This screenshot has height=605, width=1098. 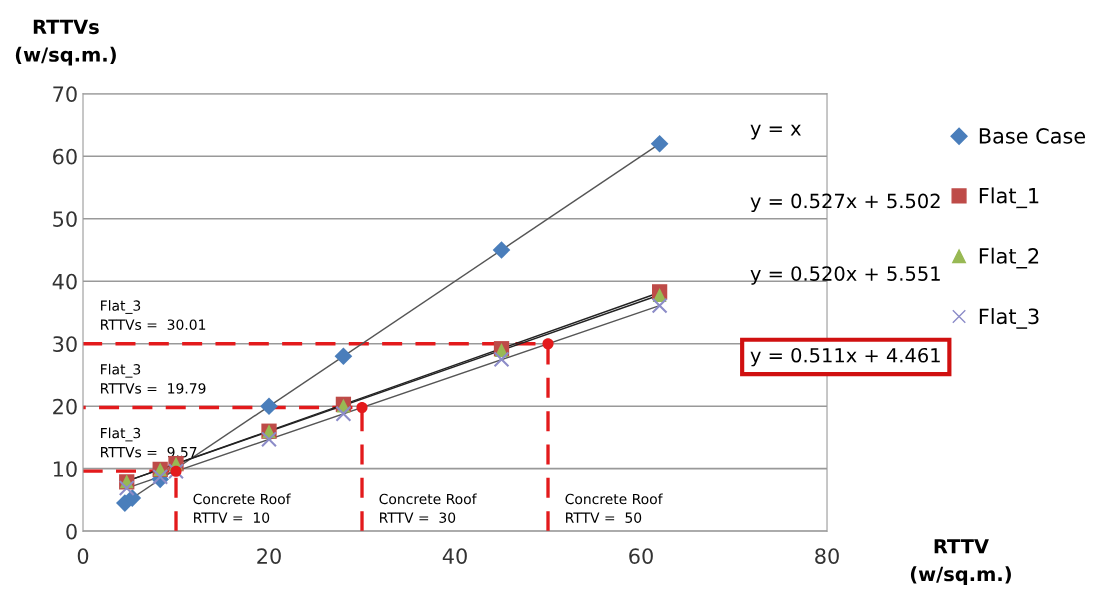 I want to click on annotation: Flat_3 RTTVs = 19.79, so click(x=153, y=378).